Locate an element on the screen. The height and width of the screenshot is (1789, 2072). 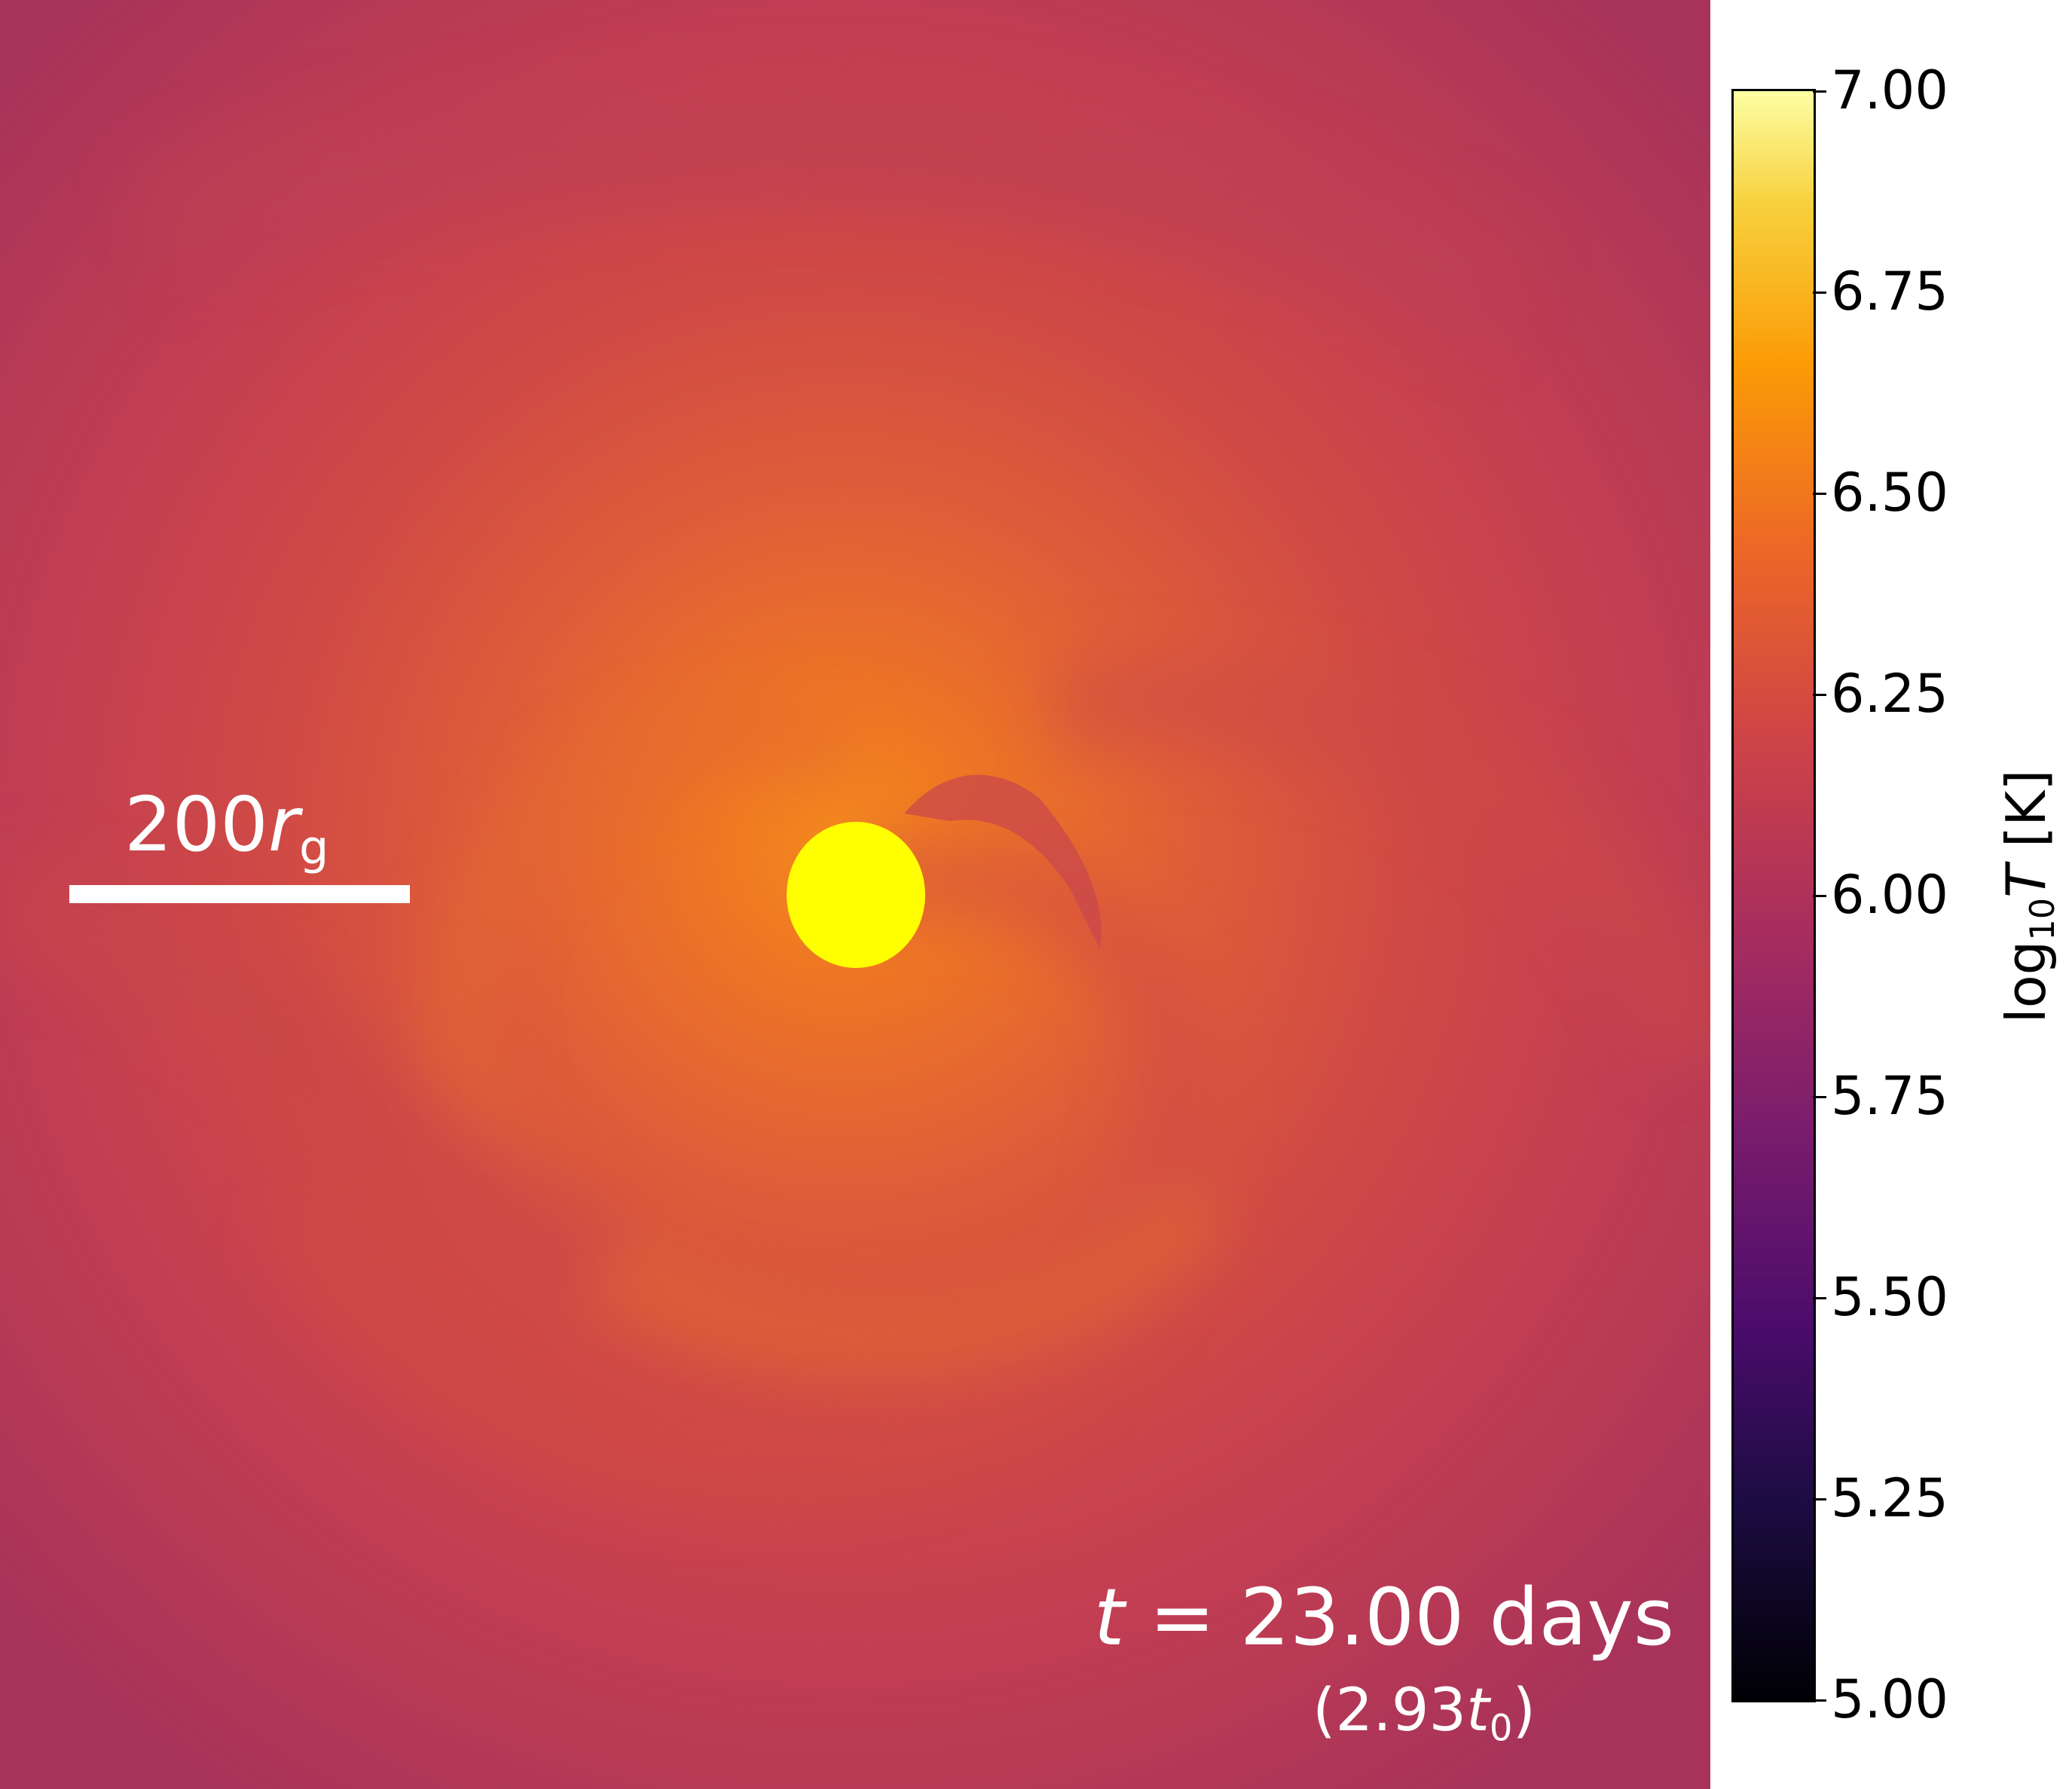
colorbar-tick-label: 5.75 is located at coordinates (1889, 1096).